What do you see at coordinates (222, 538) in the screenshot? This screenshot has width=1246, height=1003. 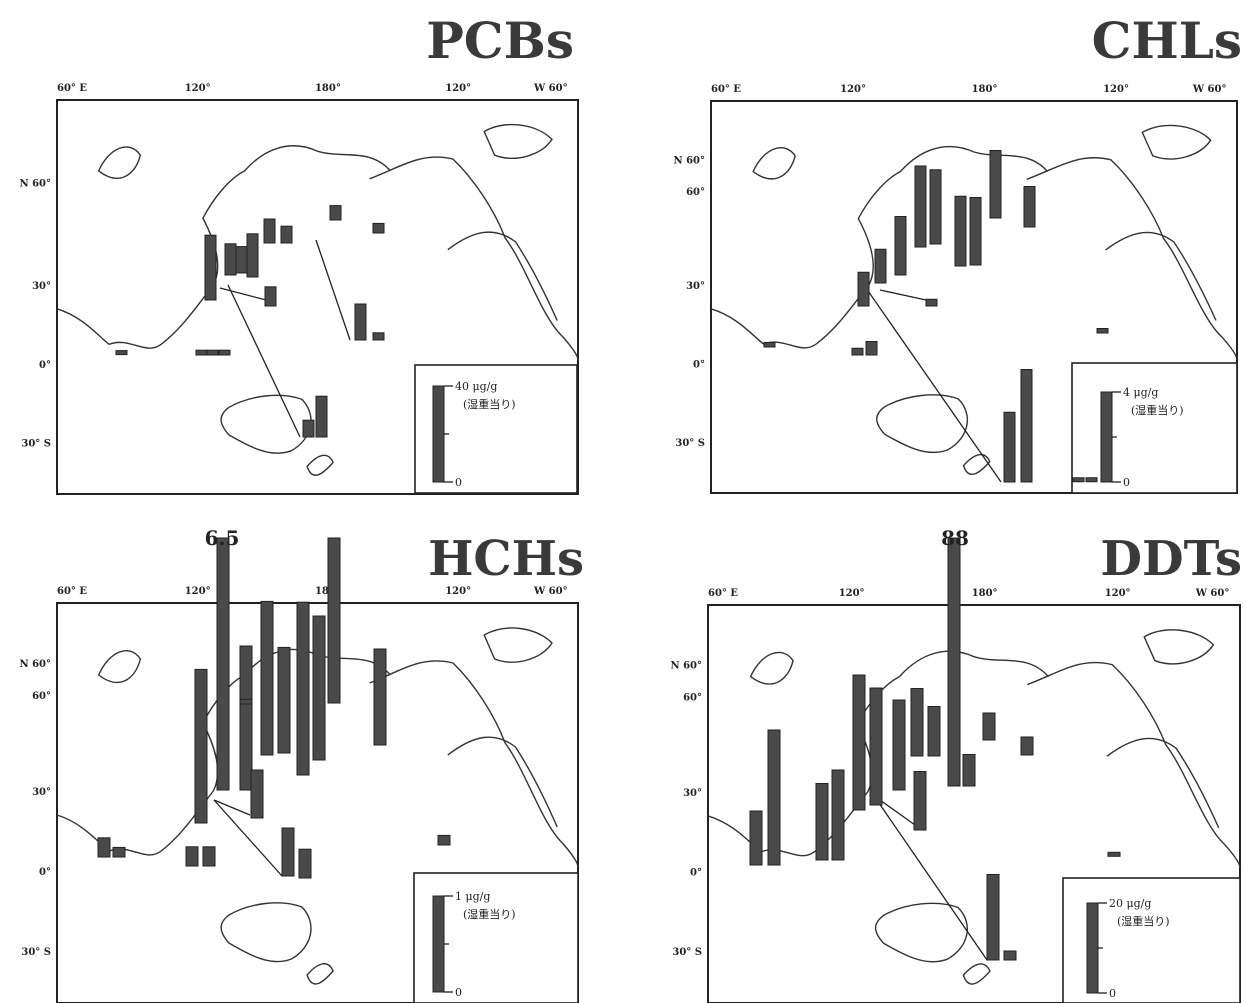 I see `hchs-overflow-label: 6.5` at bounding box center [222, 538].